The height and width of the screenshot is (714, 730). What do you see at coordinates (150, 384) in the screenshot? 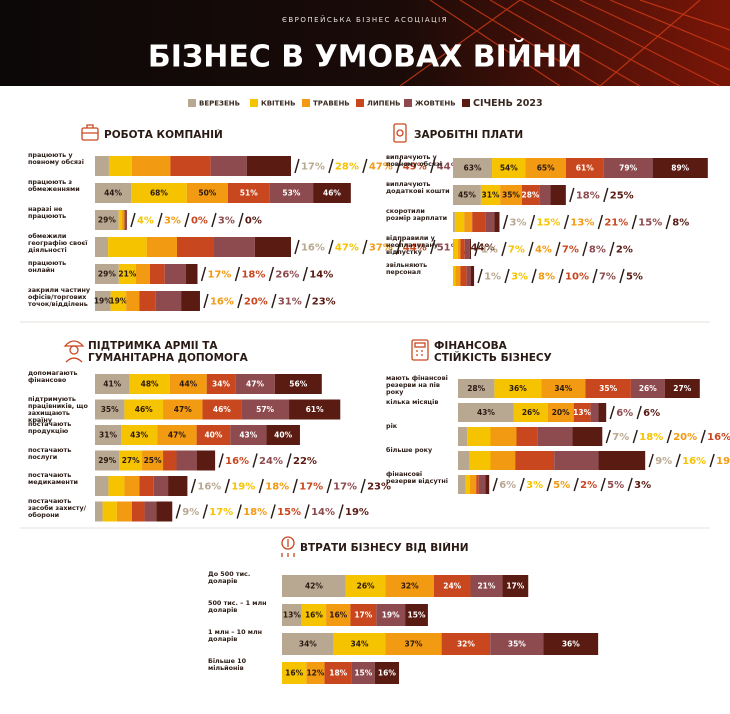
I see `value-label: 48%` at bounding box center [150, 384].